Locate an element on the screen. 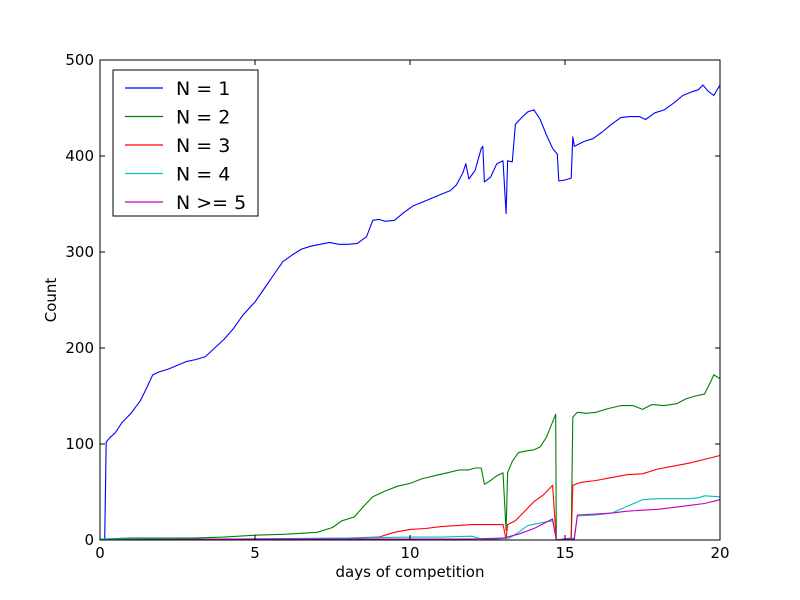 The height and width of the screenshot is (600, 800). y-tick-label: 200 is located at coordinates (79, 348).